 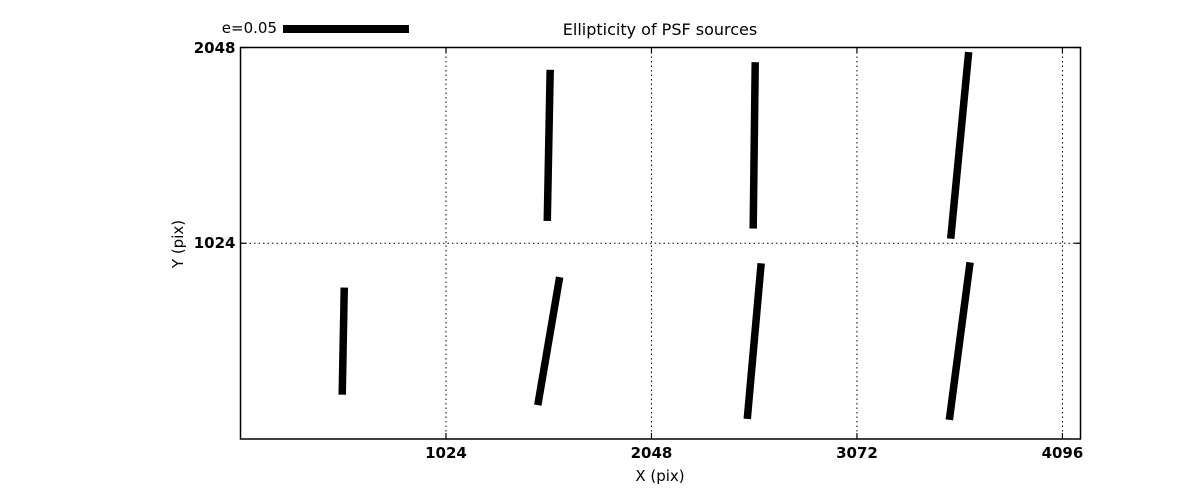 I want to click on x-tick-label: 1024, so click(x=446, y=453).